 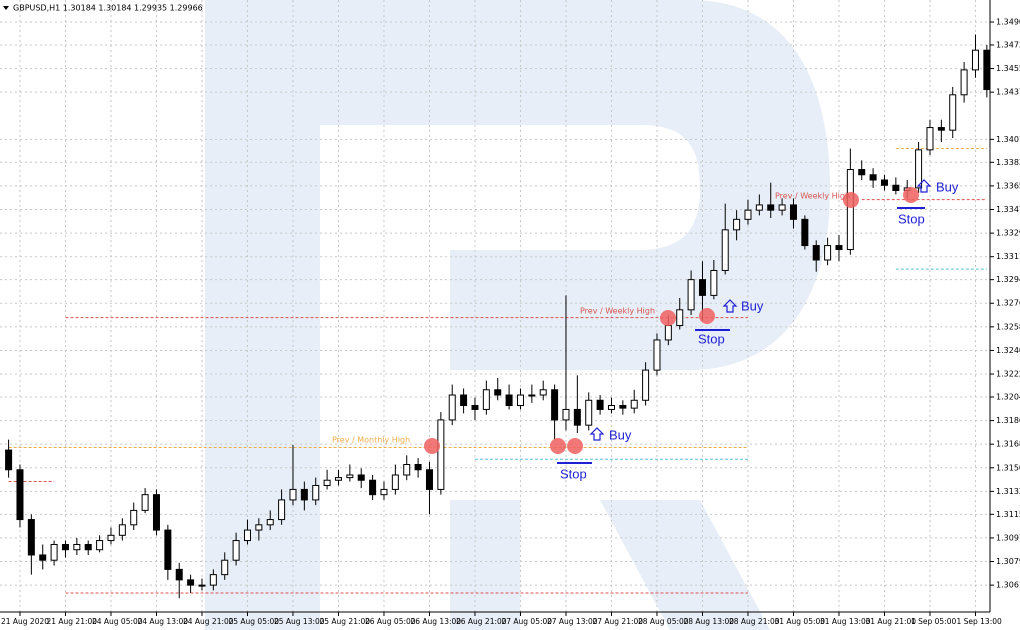 I want to click on x-tick-label: 26 Aug 13:00, so click(x=435, y=621).